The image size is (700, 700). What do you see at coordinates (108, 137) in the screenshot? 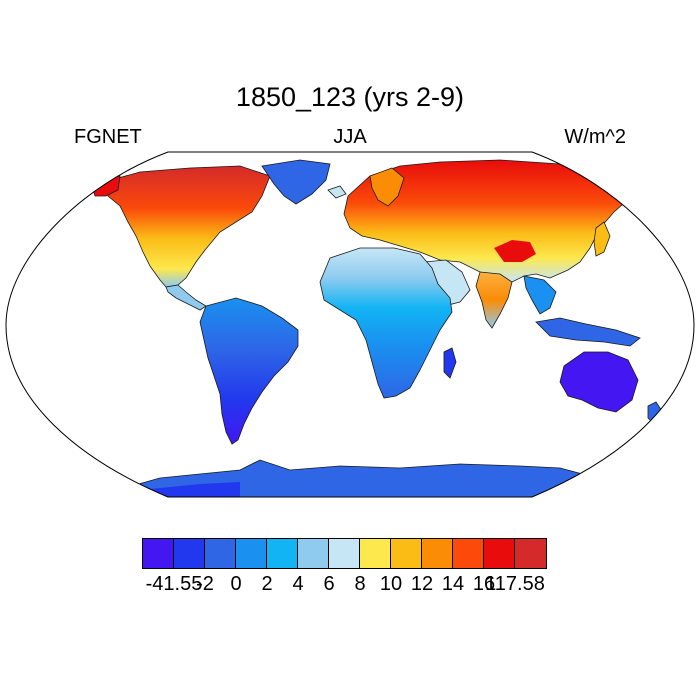
I see `variable-label: FGNET` at bounding box center [108, 137].